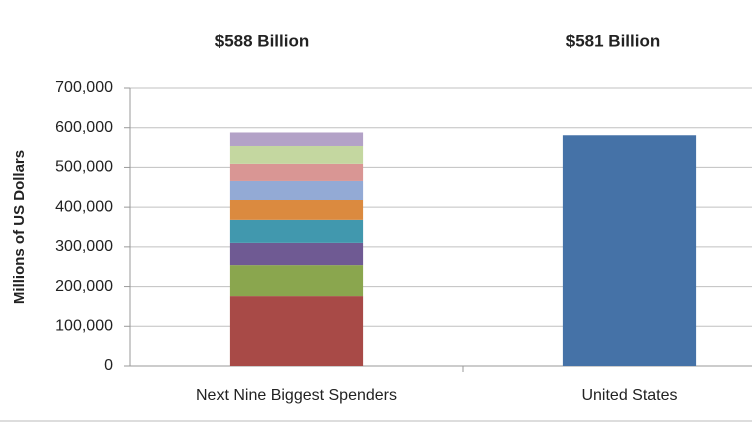  I want to click on y-tick-label: 100,000, so click(84, 326).